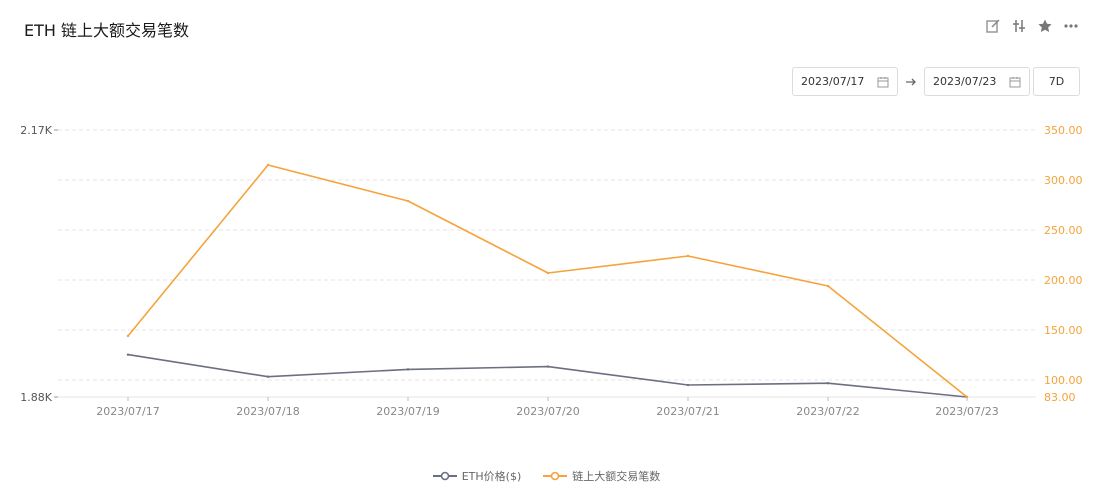  What do you see at coordinates (616, 476) in the screenshot?
I see `legend-label-tx-count: 链上大额交易笔数` at bounding box center [616, 476].